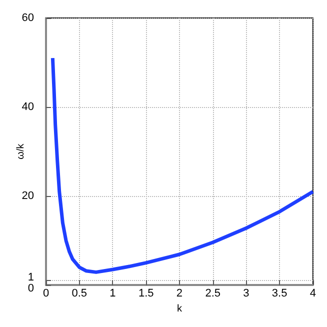 The width and height of the screenshot is (327, 327). I want to click on y-tick-label: 40, so click(28, 107).